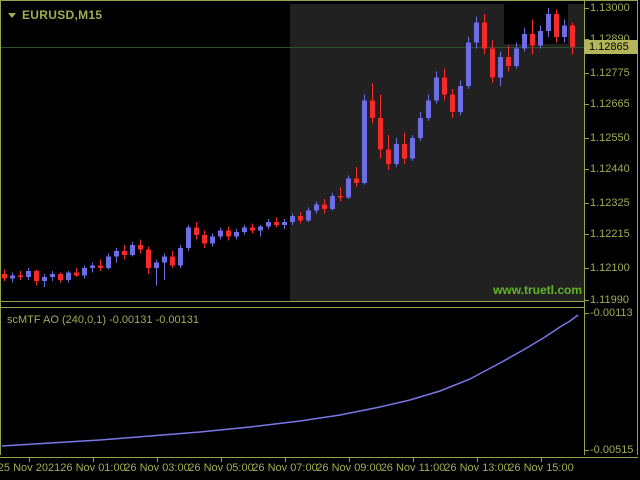 The image size is (640, 480). I want to click on time-tick-label: 26 Nov 05:00, so click(221, 468).